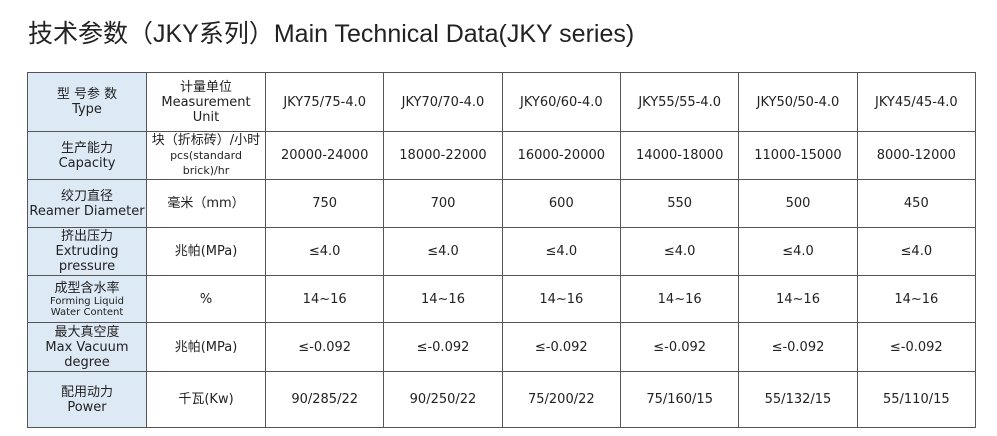  I want to click on unit-cell-line: 千瓦(Kw), so click(206, 399).